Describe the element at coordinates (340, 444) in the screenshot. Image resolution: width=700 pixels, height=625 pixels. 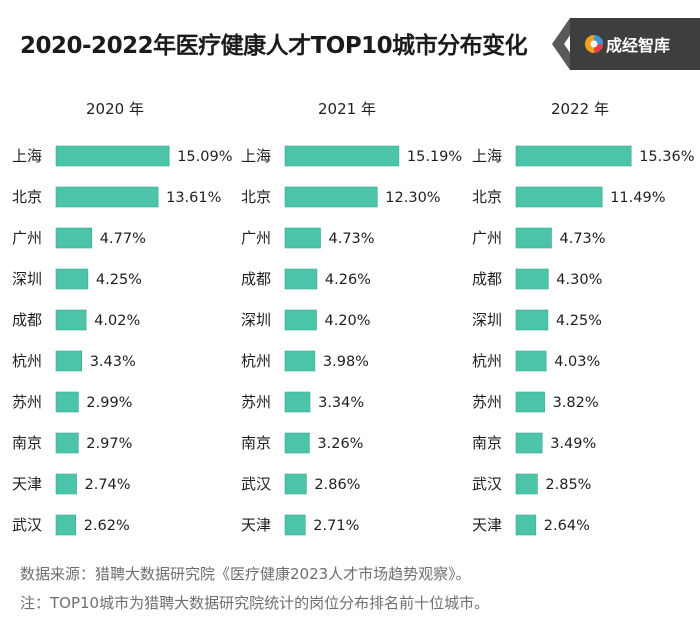
I see `value-label: 3.26%` at that location.